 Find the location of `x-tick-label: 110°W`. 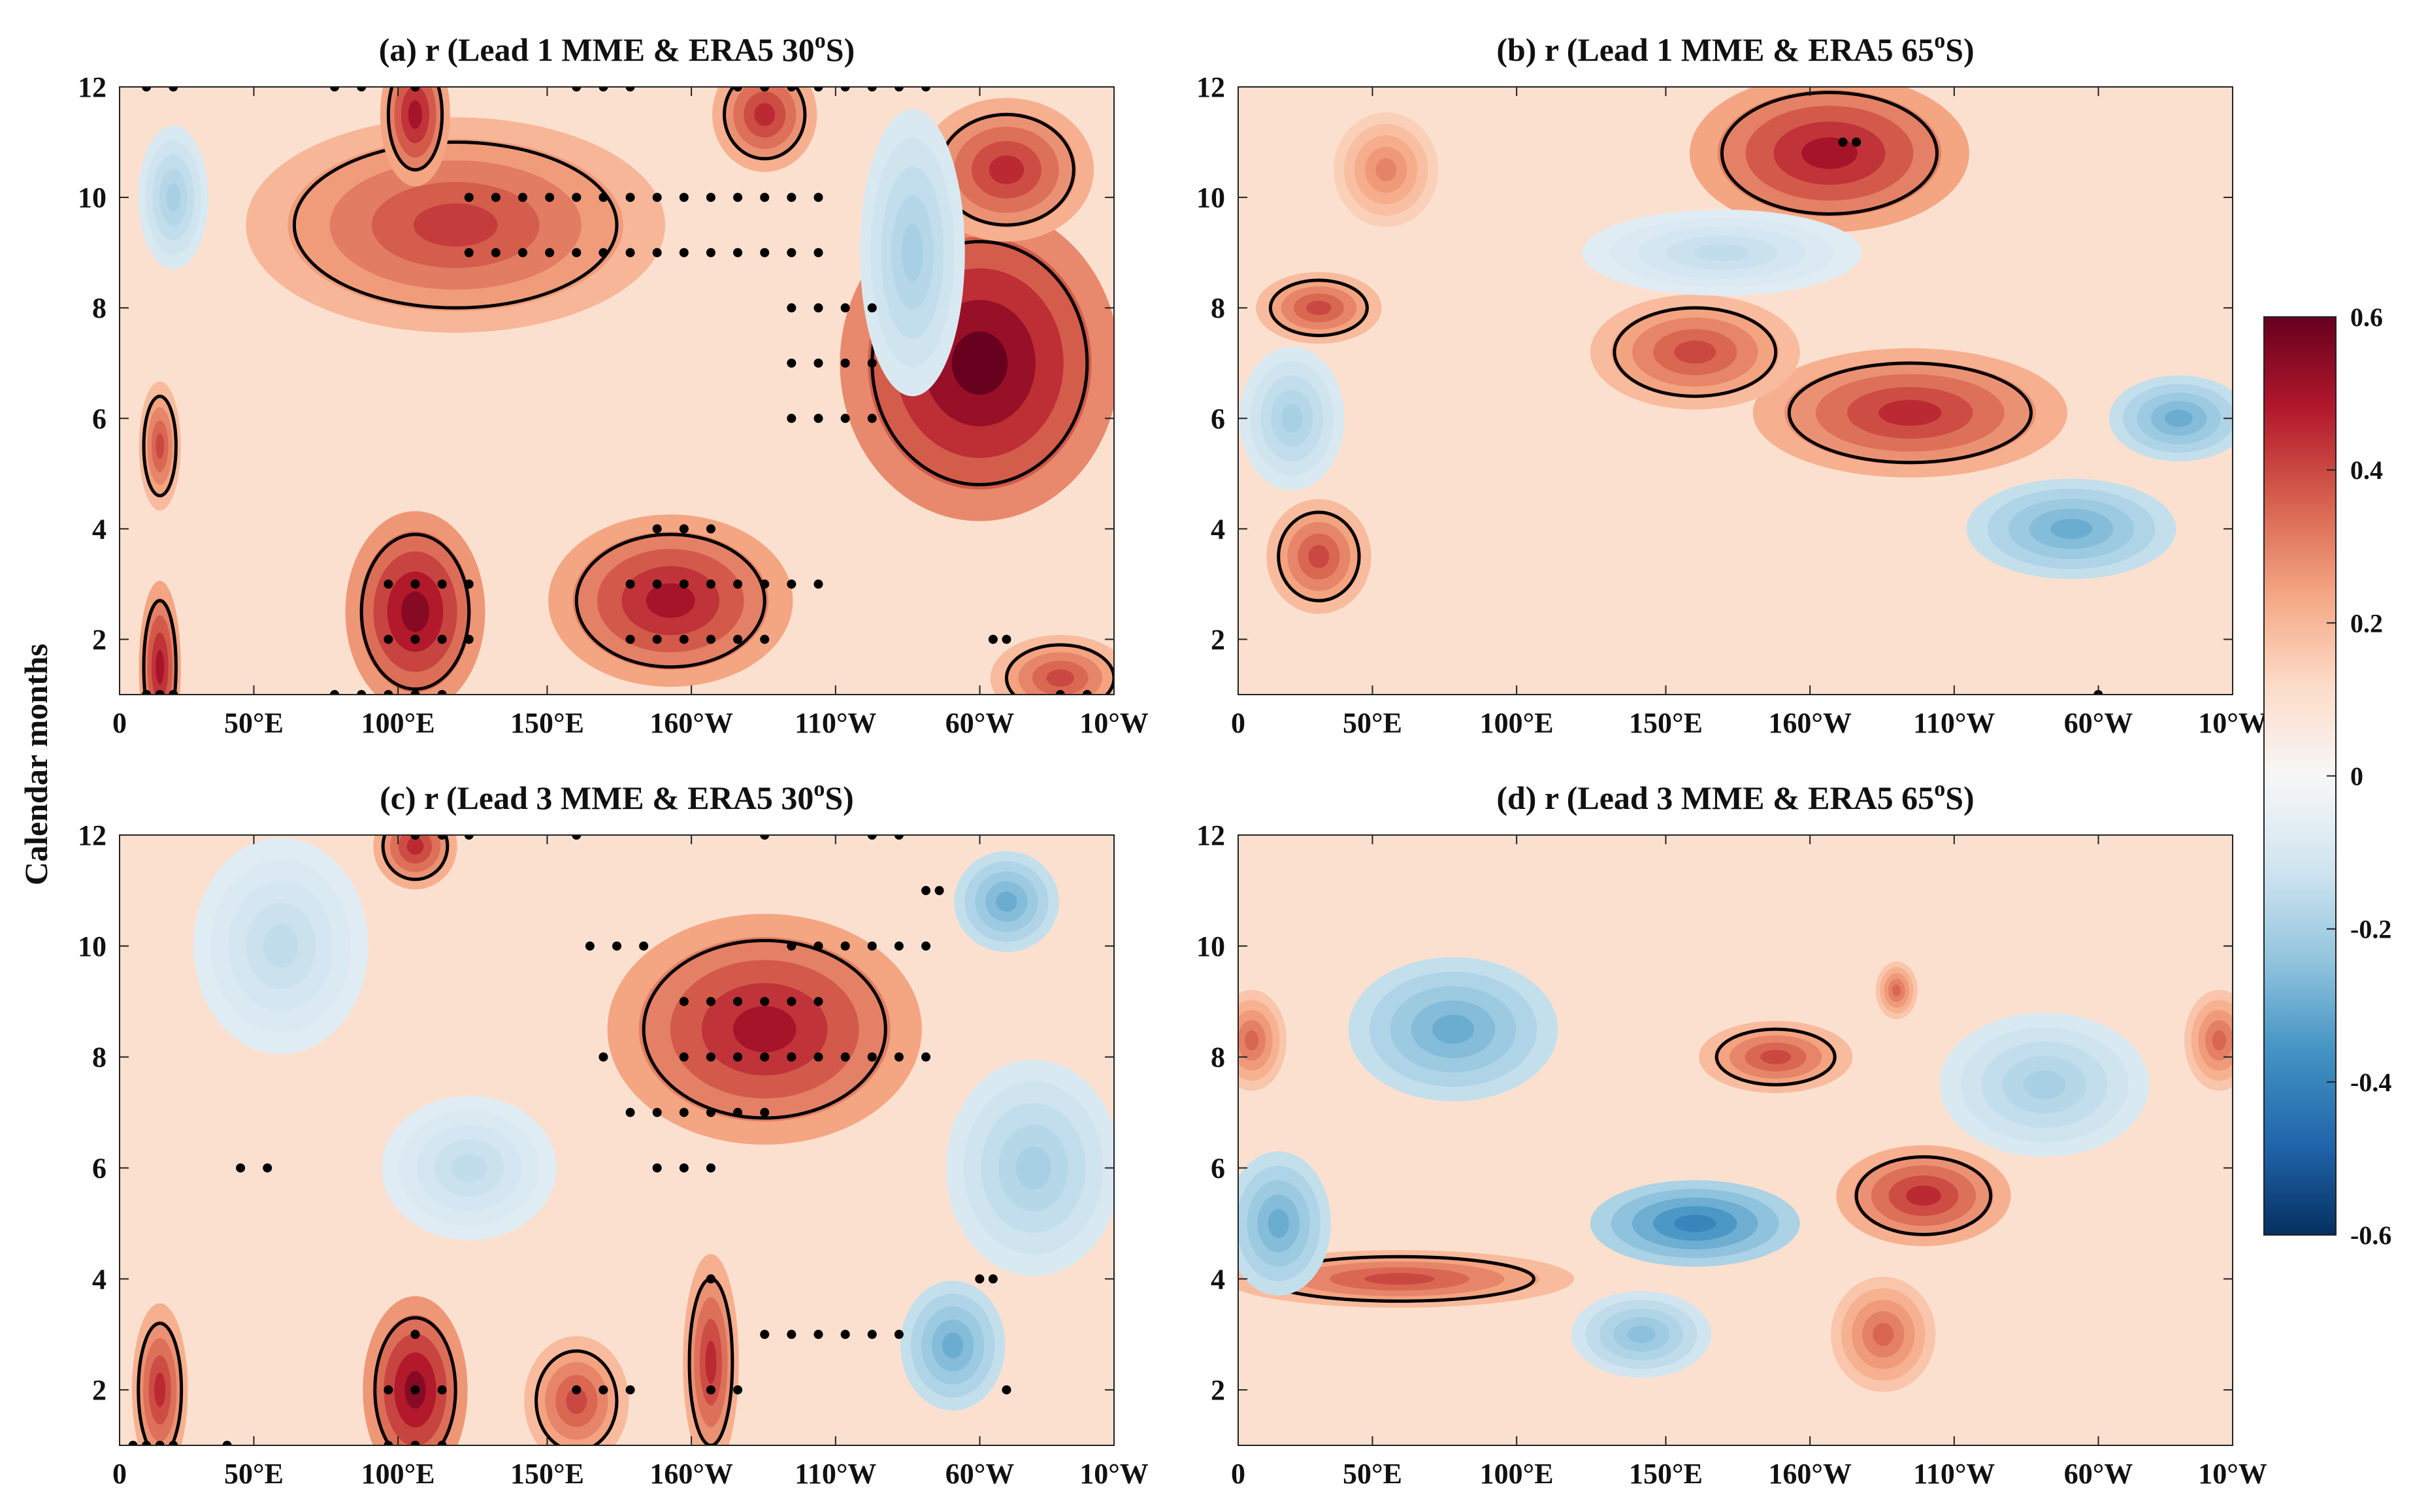

x-tick-label: 110°W is located at coordinates (1954, 723).